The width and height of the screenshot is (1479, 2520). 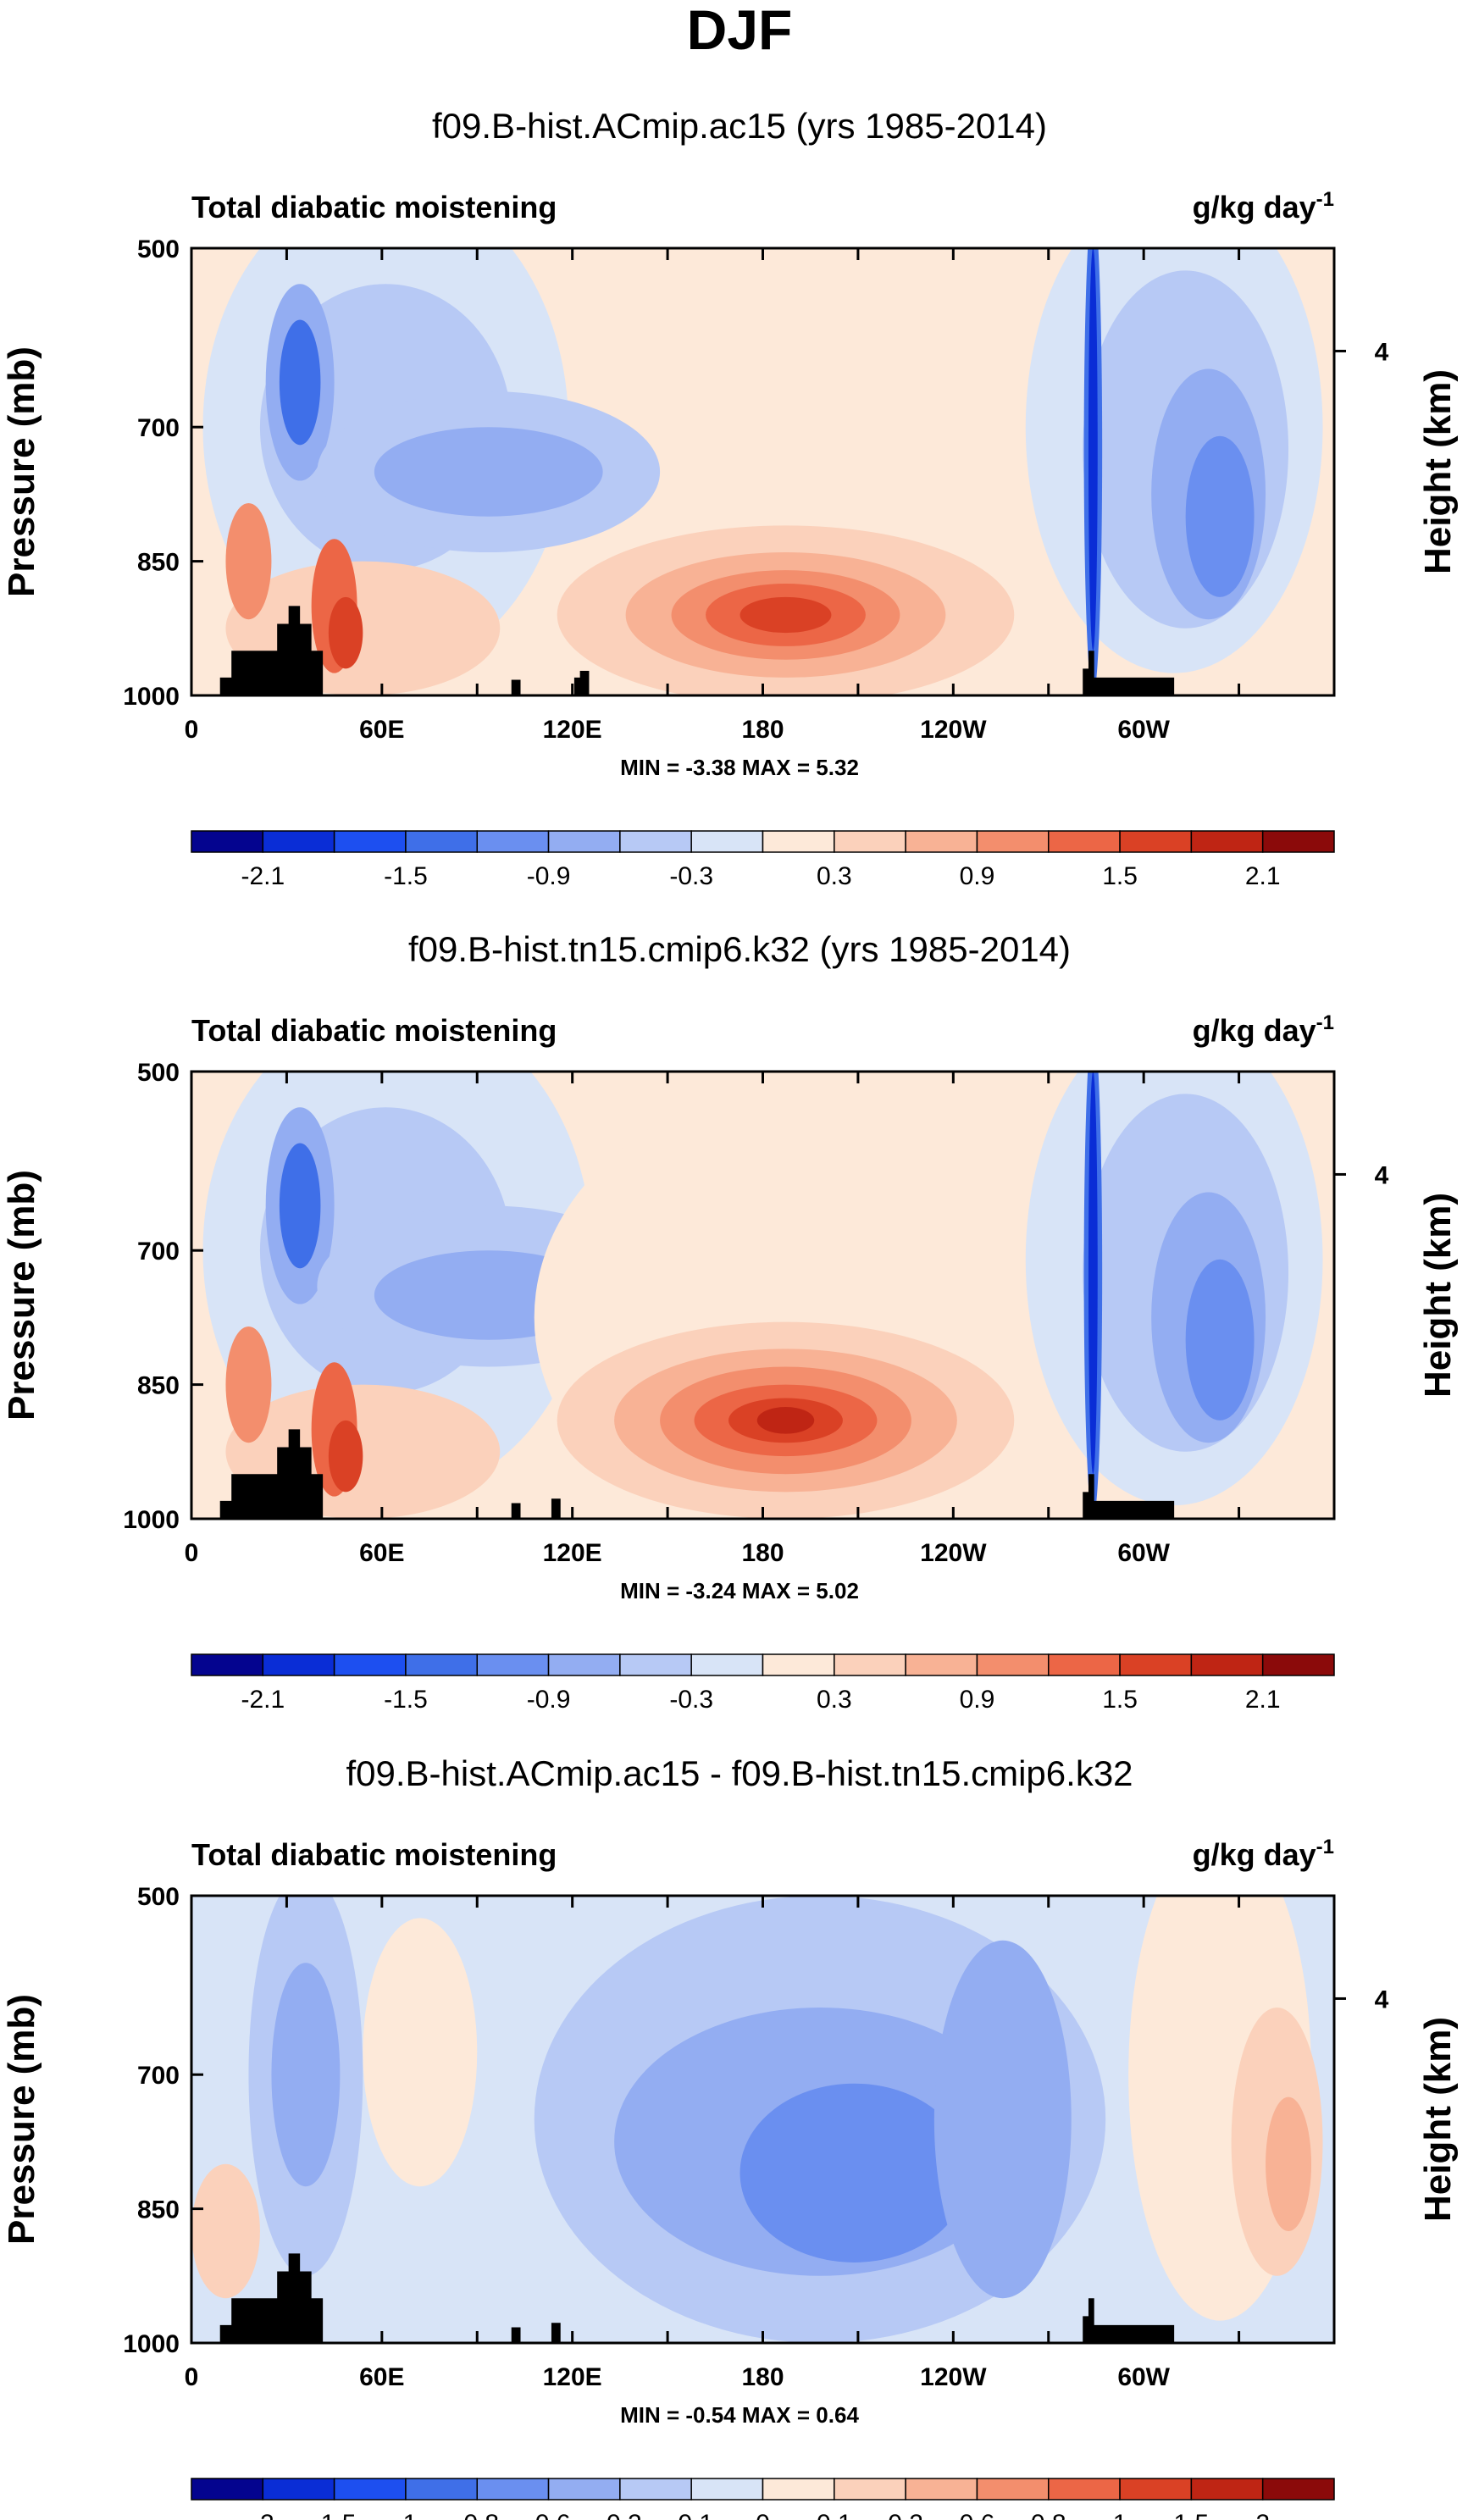 What do you see at coordinates (762, 2377) in the screenshot?
I see `x-tick-label: 180` at bounding box center [762, 2377].